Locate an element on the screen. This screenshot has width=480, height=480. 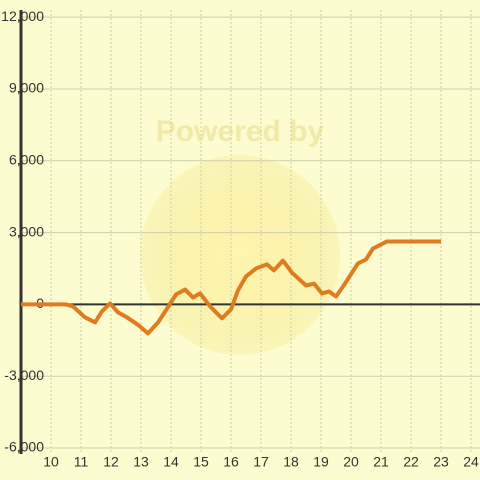
y-tick-label: 3,000 is located at coordinates (26, 231).